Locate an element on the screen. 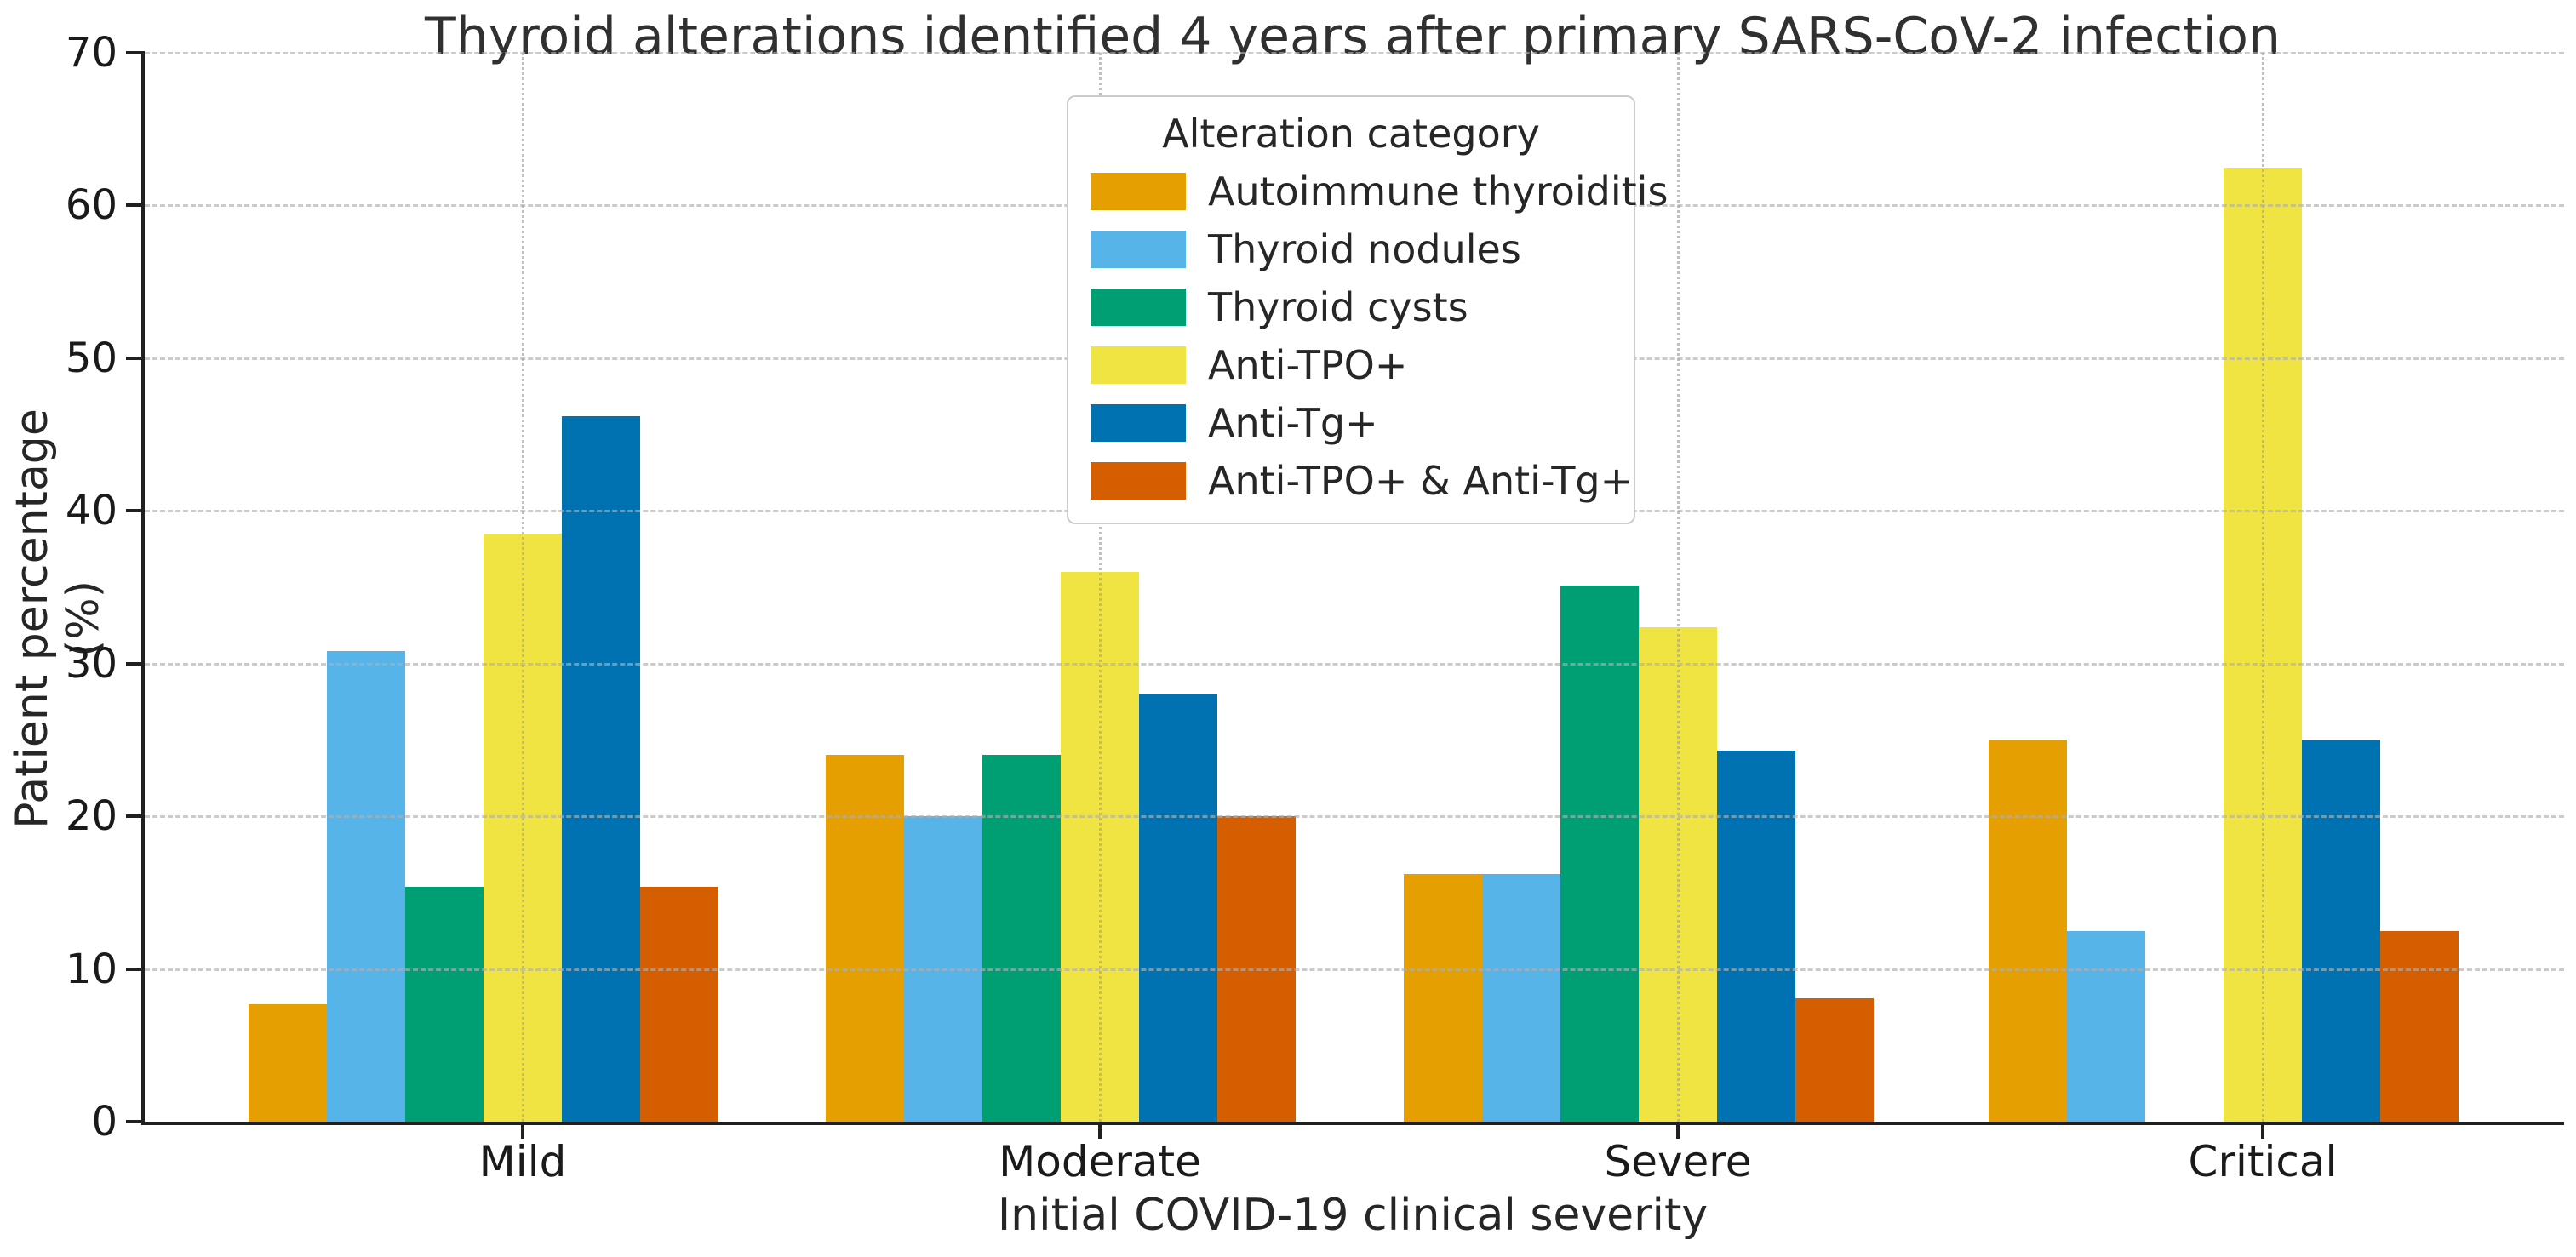 The height and width of the screenshot is (1257, 2576). legend-item-thyroid-cysts: Thyroid cysts is located at coordinates (1351, 307).